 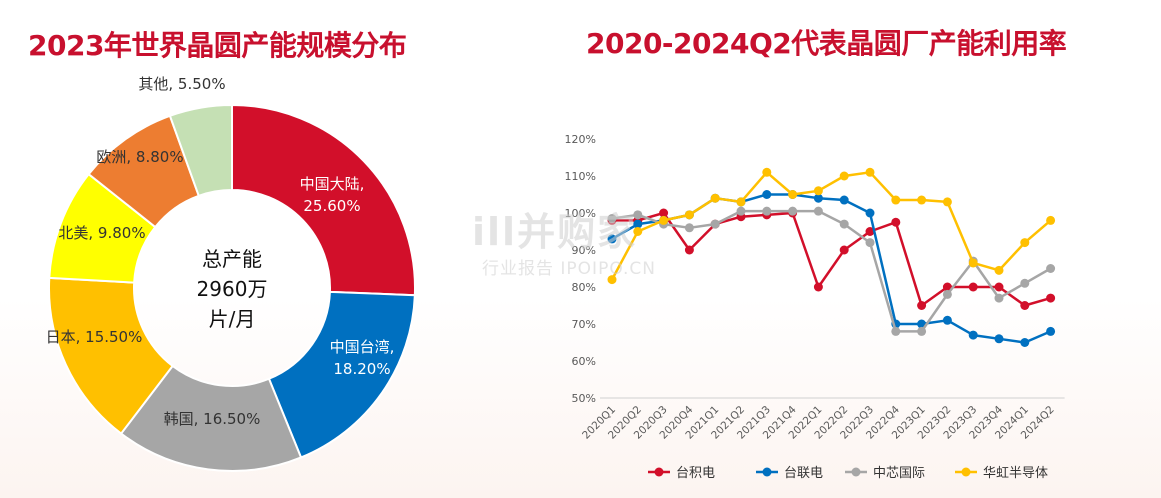 I want to click on y-tick-label: 50%, so click(x=584, y=398).